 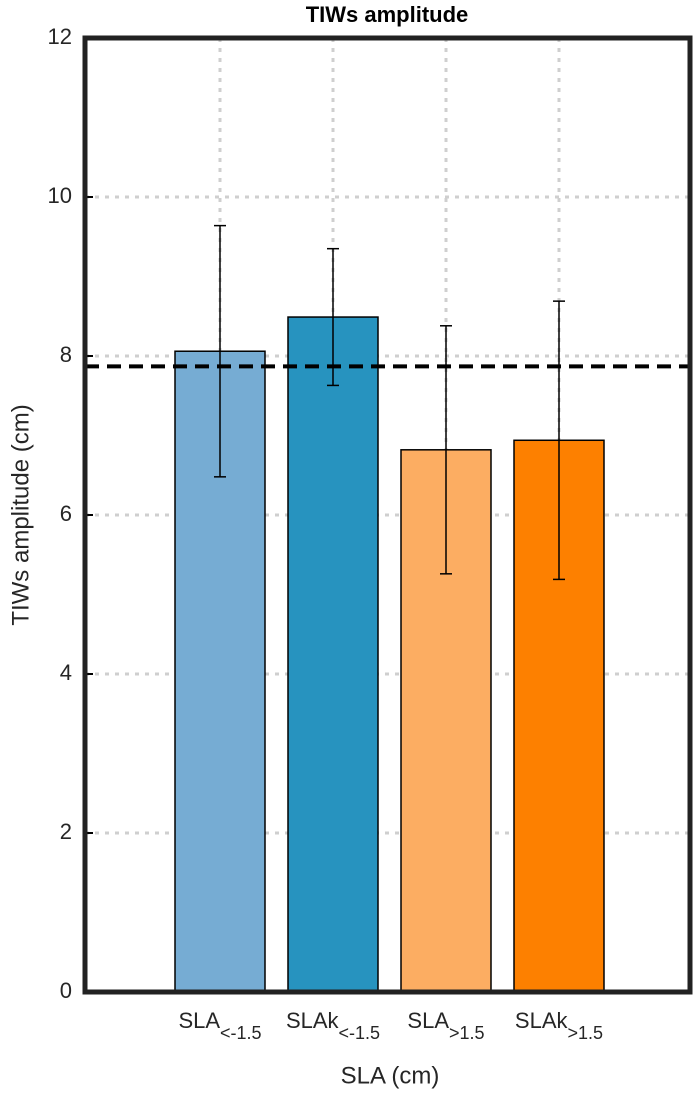 I want to click on y-tick-label: 12, so click(x=60, y=36).